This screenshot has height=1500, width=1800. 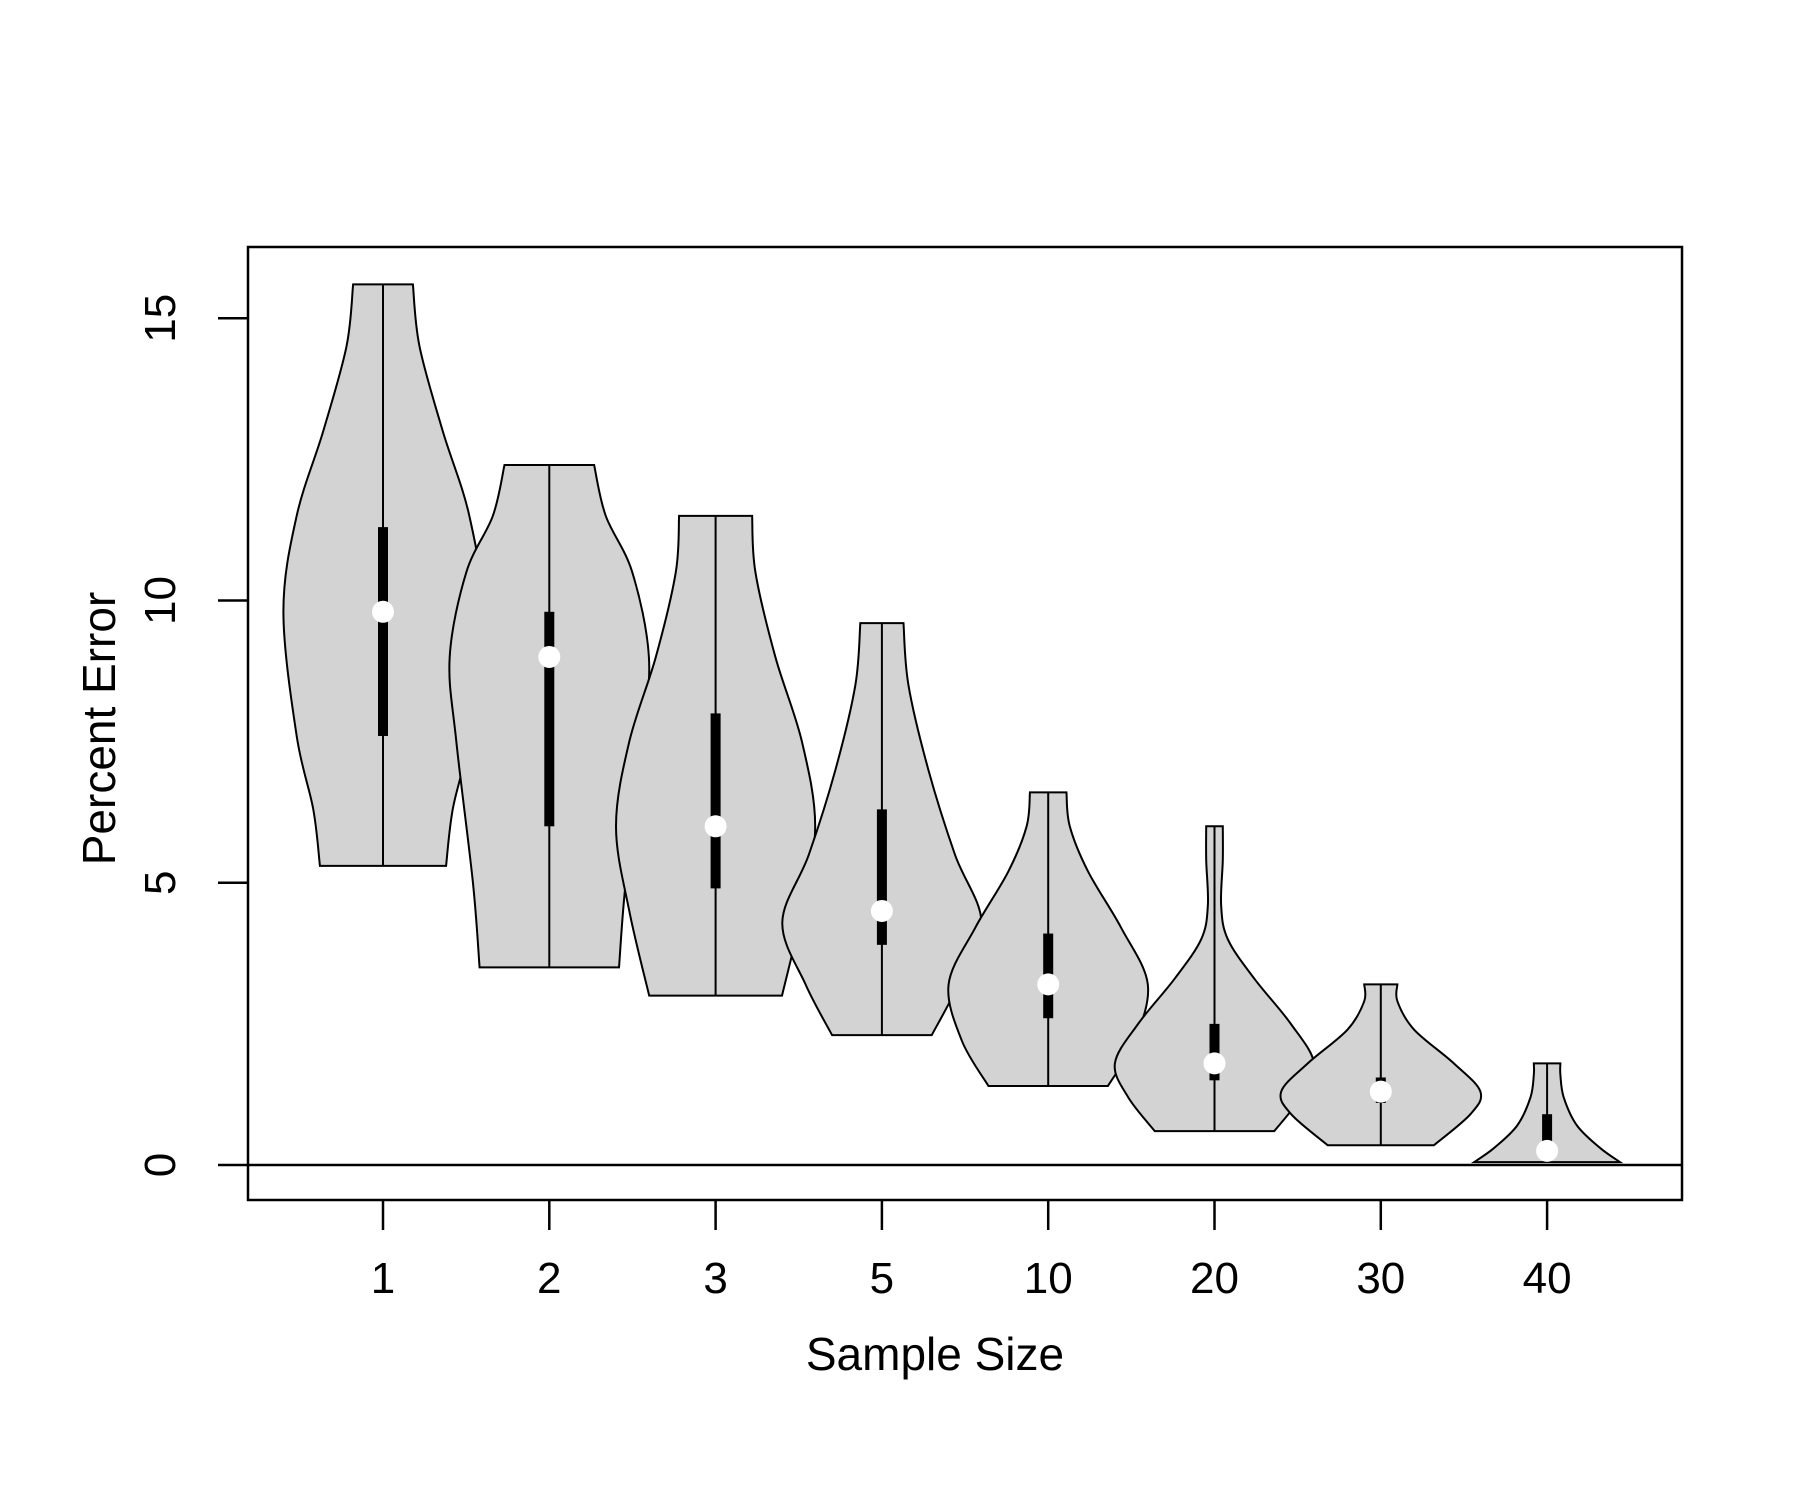 What do you see at coordinates (1547, 1278) in the screenshot?
I see `x-tick-label: 40` at bounding box center [1547, 1278].